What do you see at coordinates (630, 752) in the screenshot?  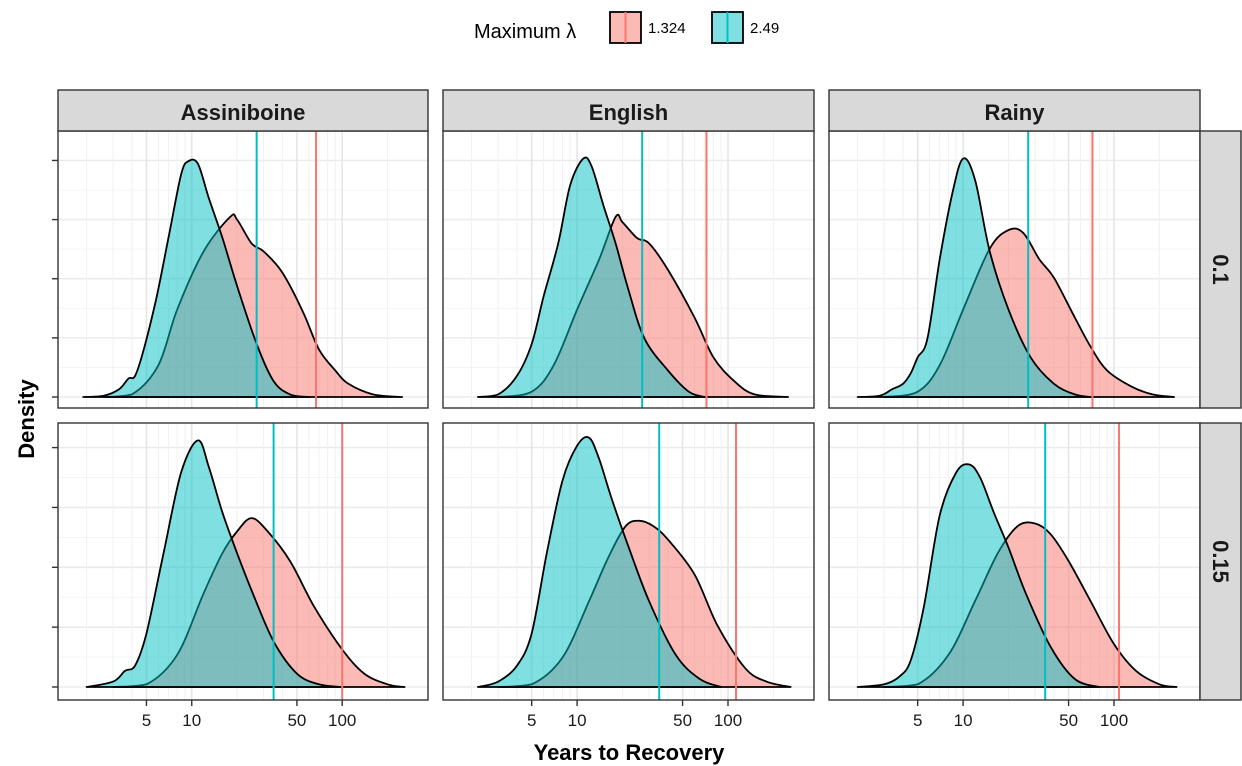 I see `x-axis-title: Years to Recovery` at bounding box center [630, 752].